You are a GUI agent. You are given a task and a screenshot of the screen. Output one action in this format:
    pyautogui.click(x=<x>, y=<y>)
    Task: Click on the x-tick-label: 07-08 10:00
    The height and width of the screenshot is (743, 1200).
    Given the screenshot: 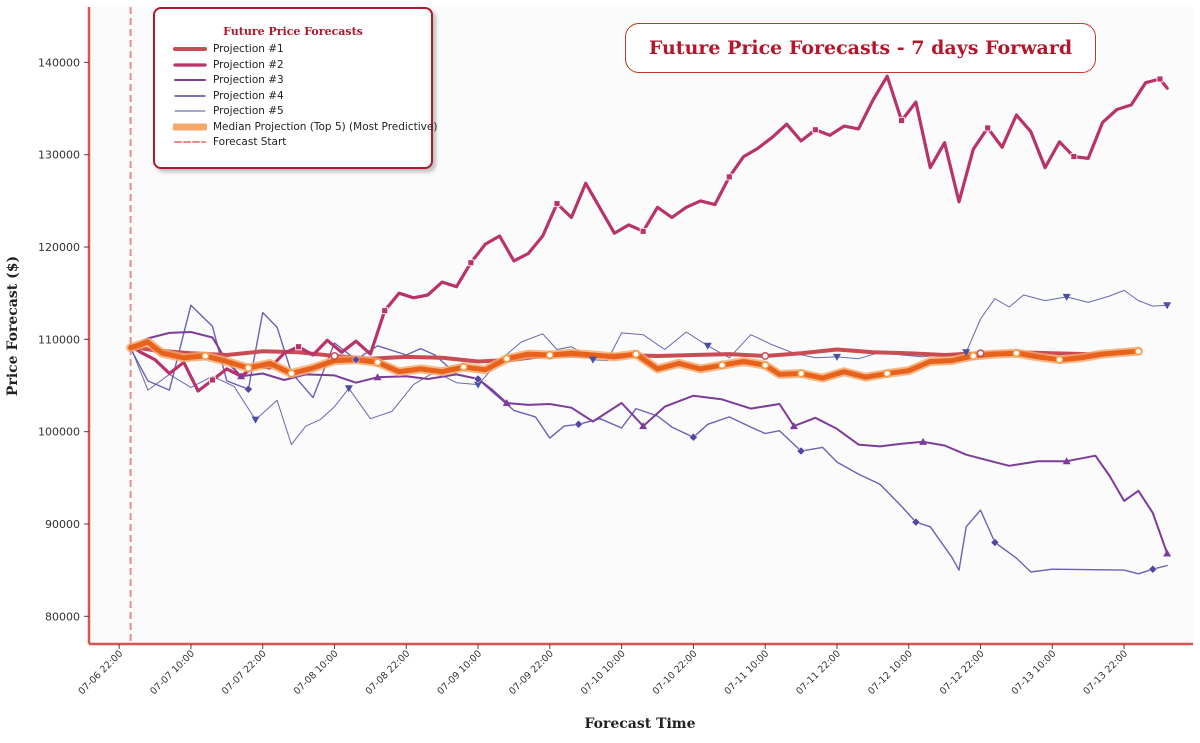 What is the action you would take?
    pyautogui.click(x=316, y=672)
    